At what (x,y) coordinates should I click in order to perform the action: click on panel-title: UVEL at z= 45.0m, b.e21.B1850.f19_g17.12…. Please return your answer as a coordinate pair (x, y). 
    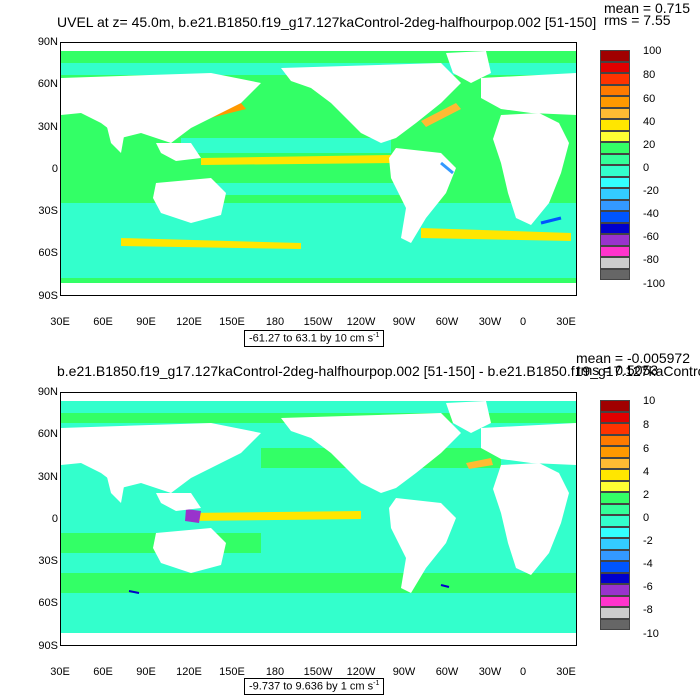
    Looking at the image, I should click on (327, 22).